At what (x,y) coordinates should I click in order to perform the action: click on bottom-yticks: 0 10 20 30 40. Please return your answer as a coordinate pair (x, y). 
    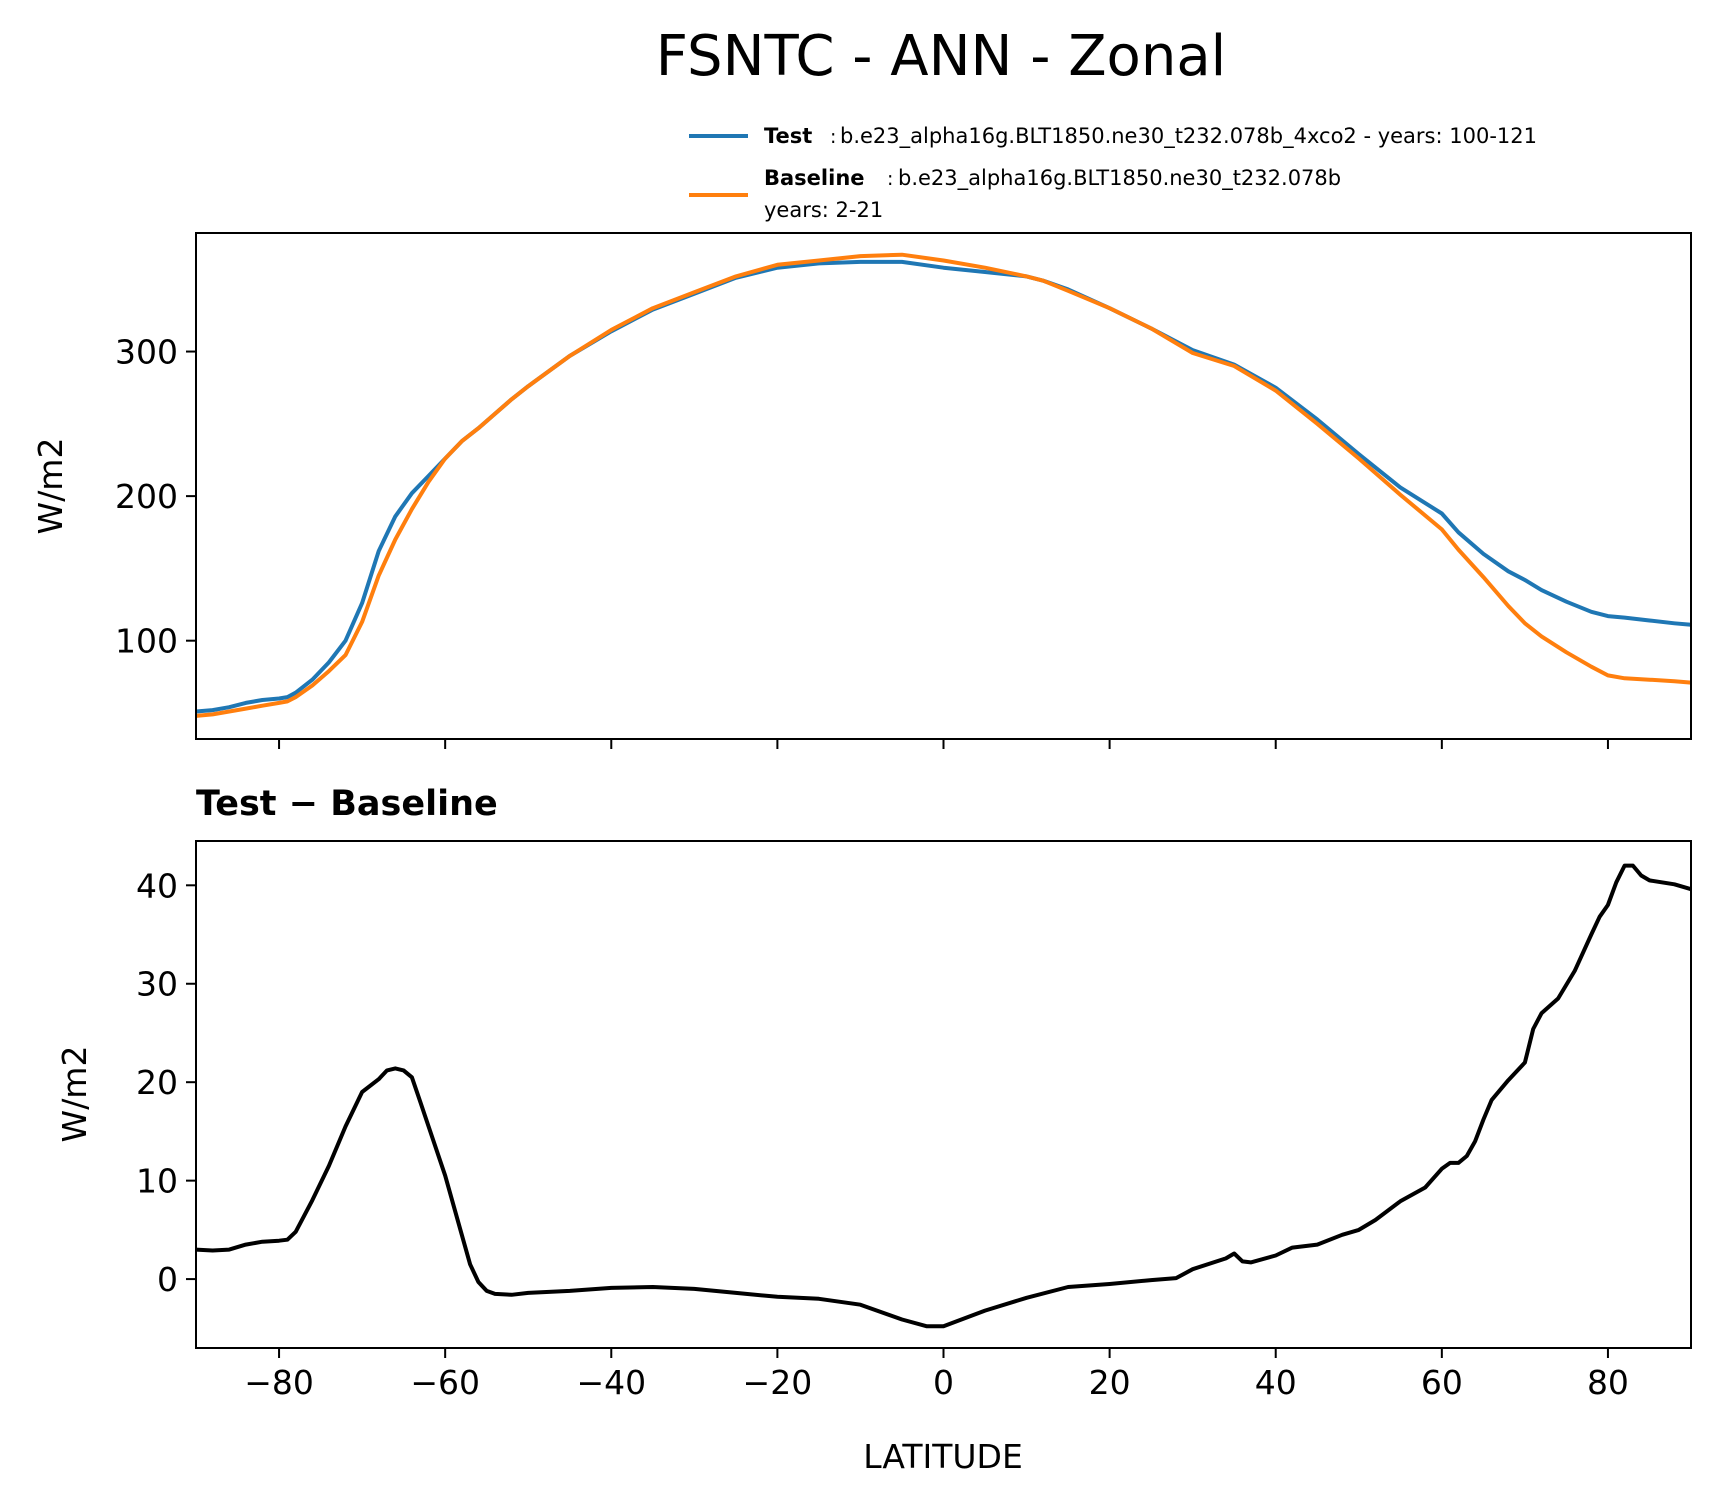
    Looking at the image, I should click on (166, 1082).